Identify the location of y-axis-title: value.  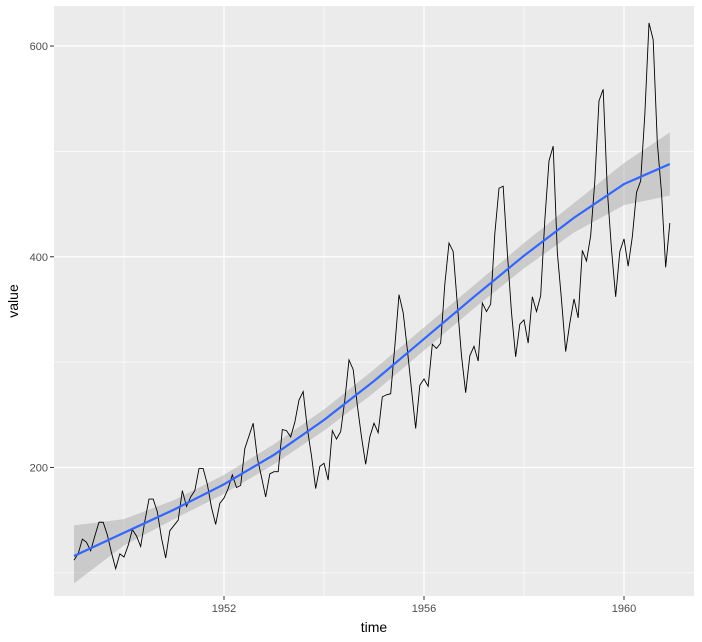
(13, 301).